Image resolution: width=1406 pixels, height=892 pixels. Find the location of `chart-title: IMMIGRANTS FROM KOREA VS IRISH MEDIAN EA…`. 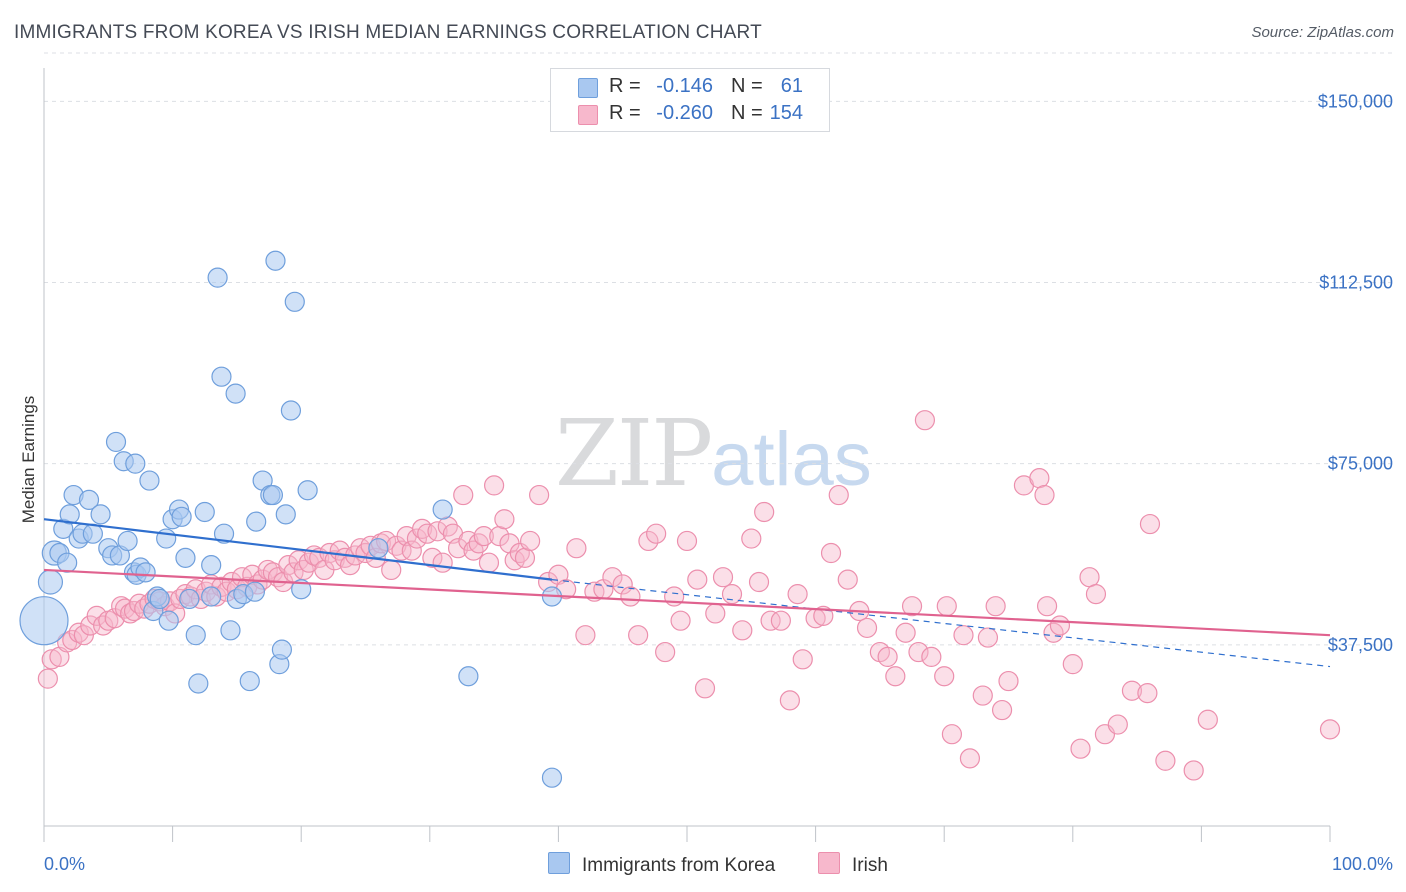

chart-title: IMMIGRANTS FROM KOREA VS IRISH MEDIAN EA… is located at coordinates (388, 32).